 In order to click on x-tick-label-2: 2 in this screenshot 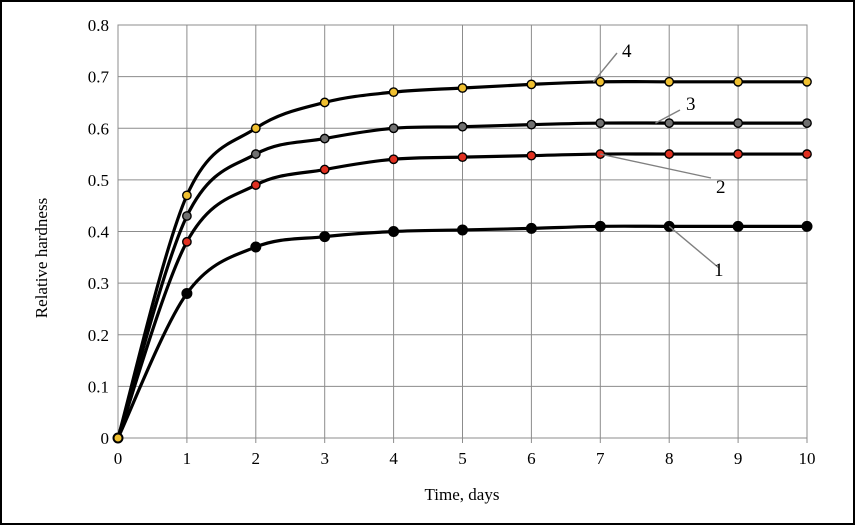, I will do `click(256, 458)`.